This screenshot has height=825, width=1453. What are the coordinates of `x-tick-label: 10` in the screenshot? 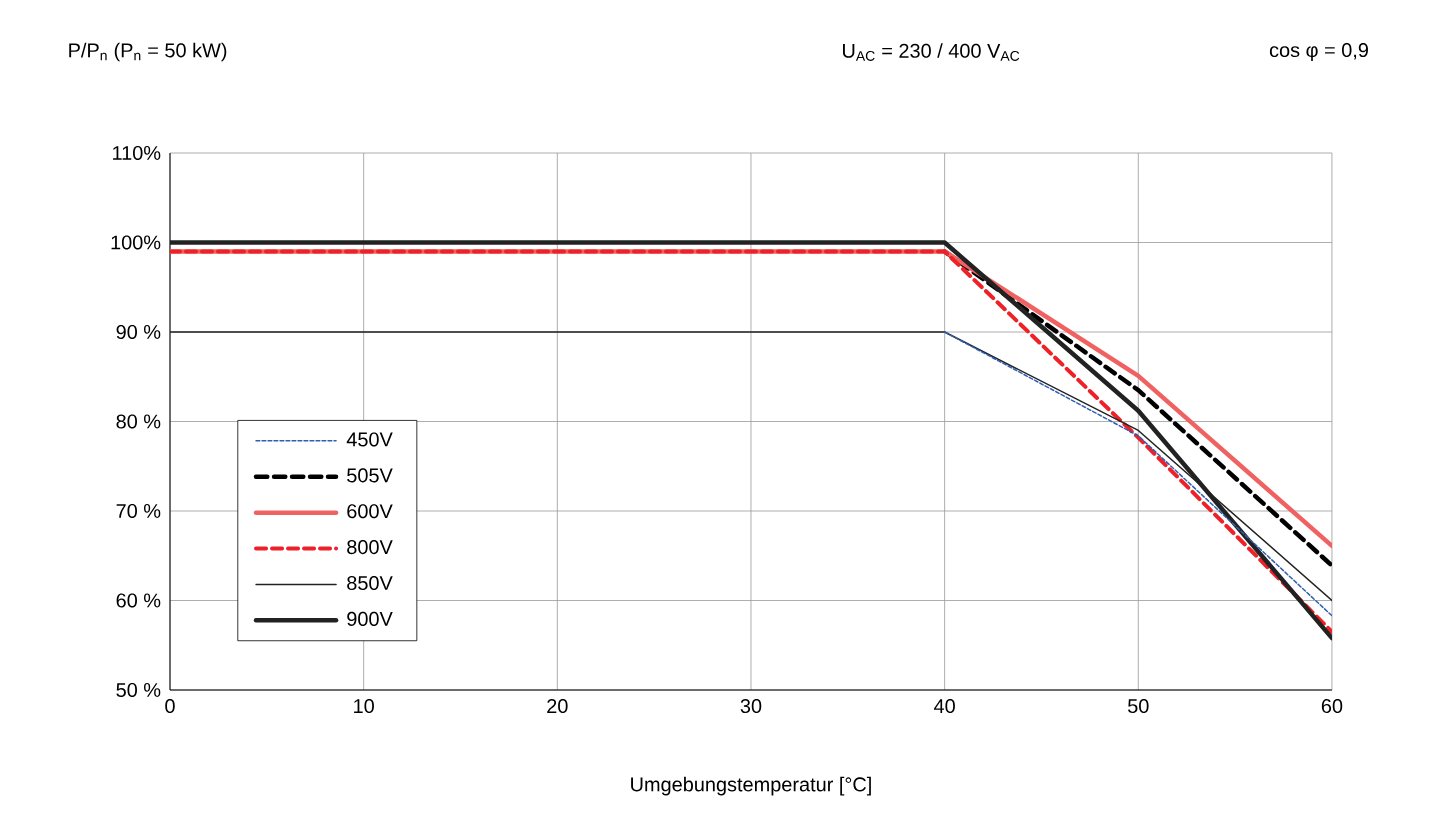 It's located at (364, 706).